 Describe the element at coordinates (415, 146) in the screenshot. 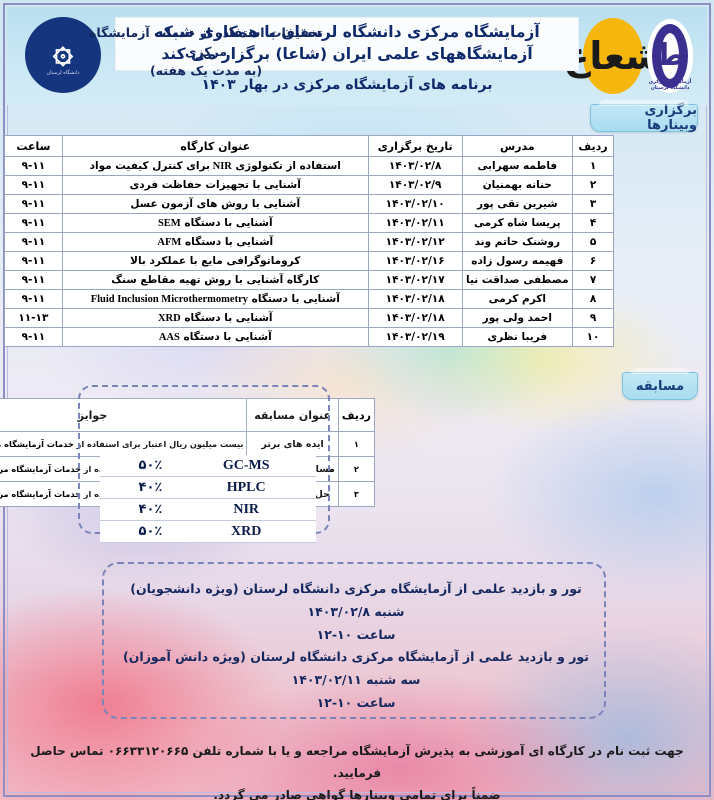

I see `col-date: تاریخ برگزاری` at that location.